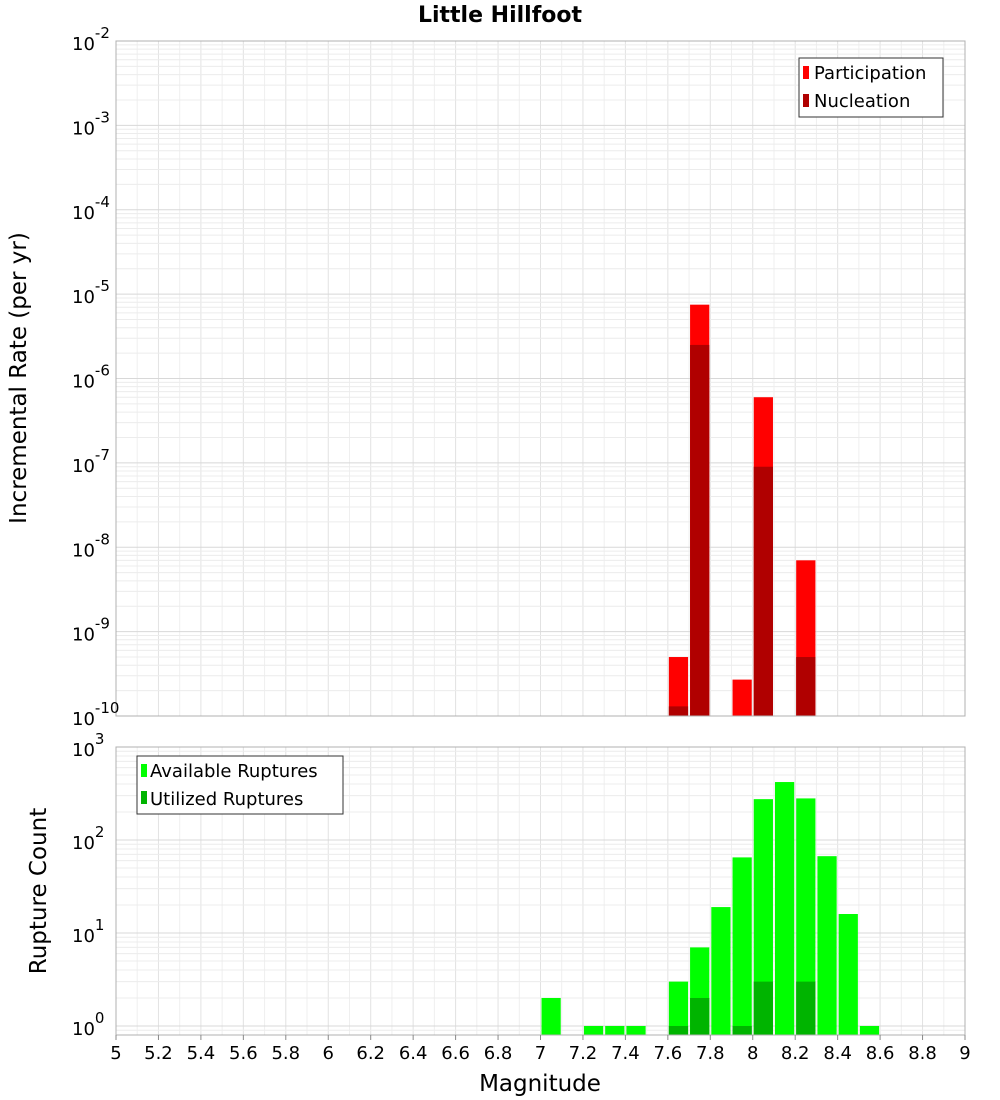  What do you see at coordinates (871, 87) in the screenshot?
I see `rate-legend: Participation Nucleation` at bounding box center [871, 87].